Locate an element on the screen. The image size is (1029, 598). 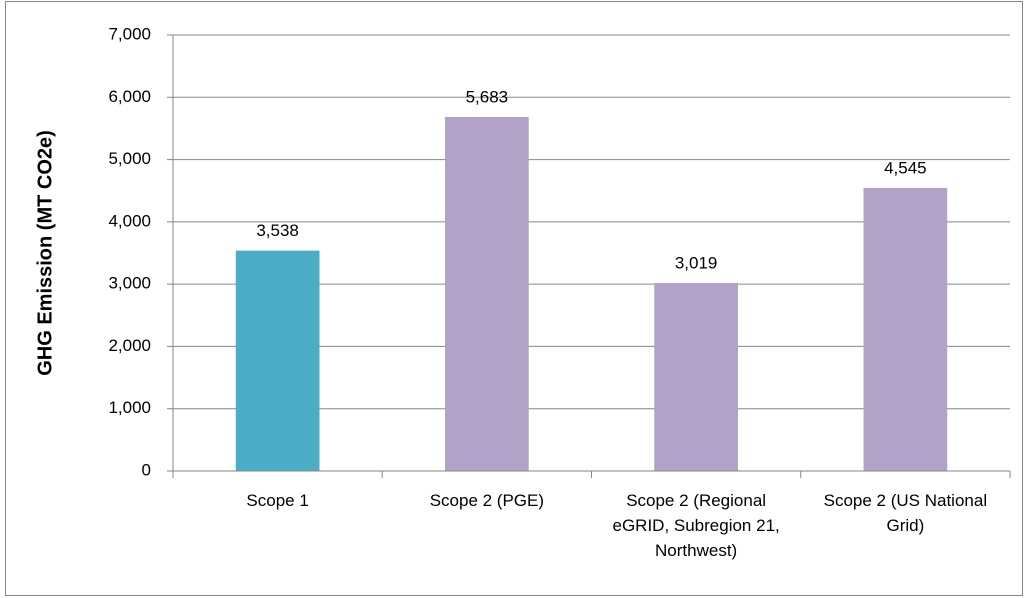
y-tick-label: 0 is located at coordinates (146, 469).